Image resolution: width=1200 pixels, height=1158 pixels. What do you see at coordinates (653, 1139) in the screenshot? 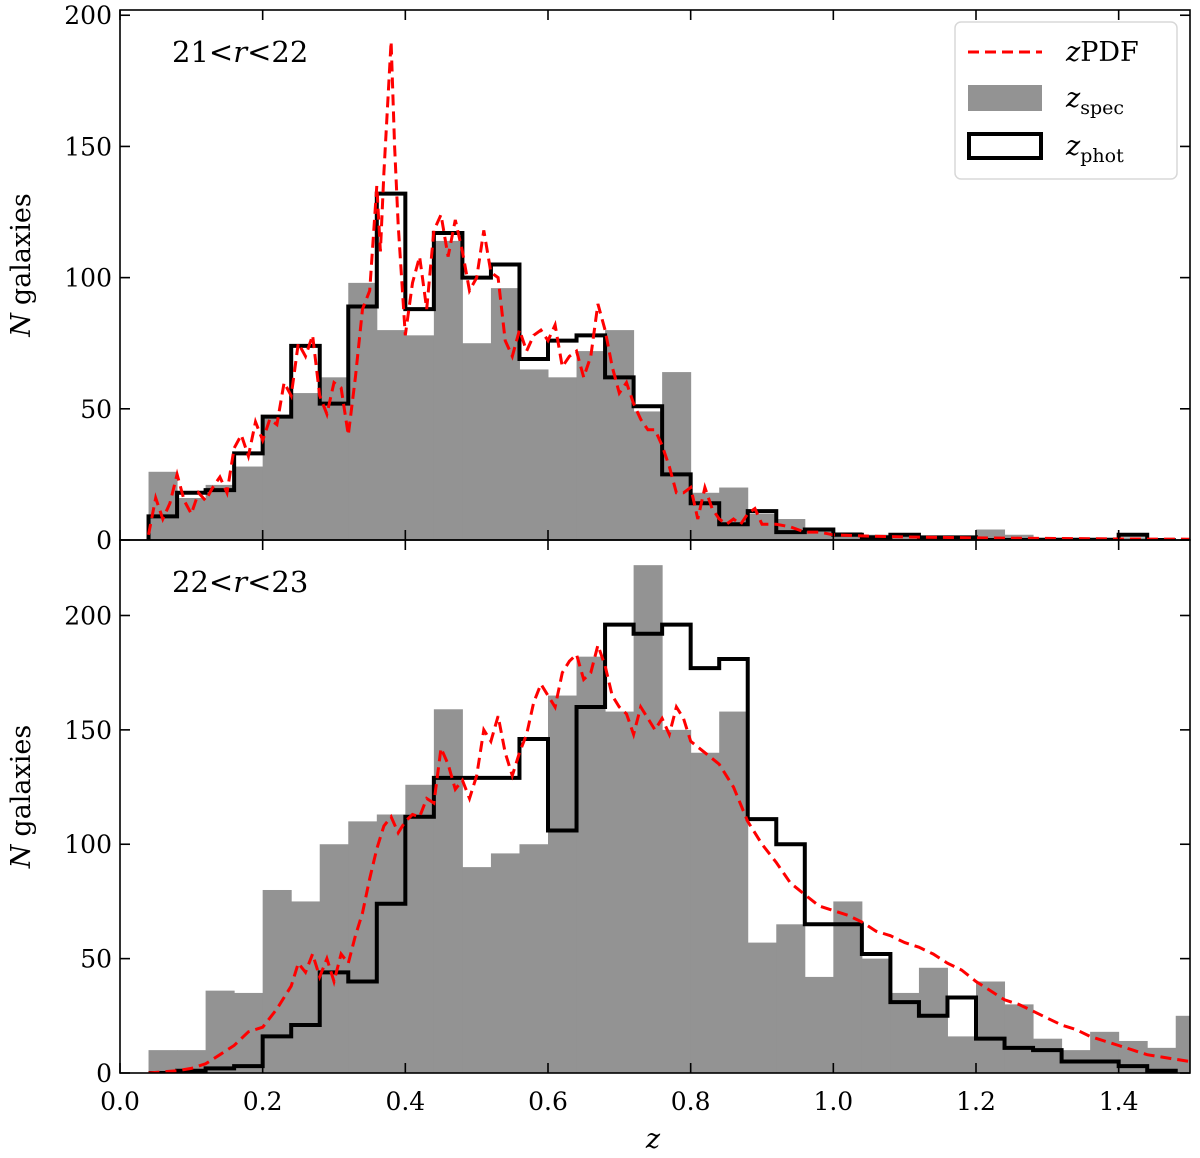
I see `x-axis-label: z` at bounding box center [653, 1139].